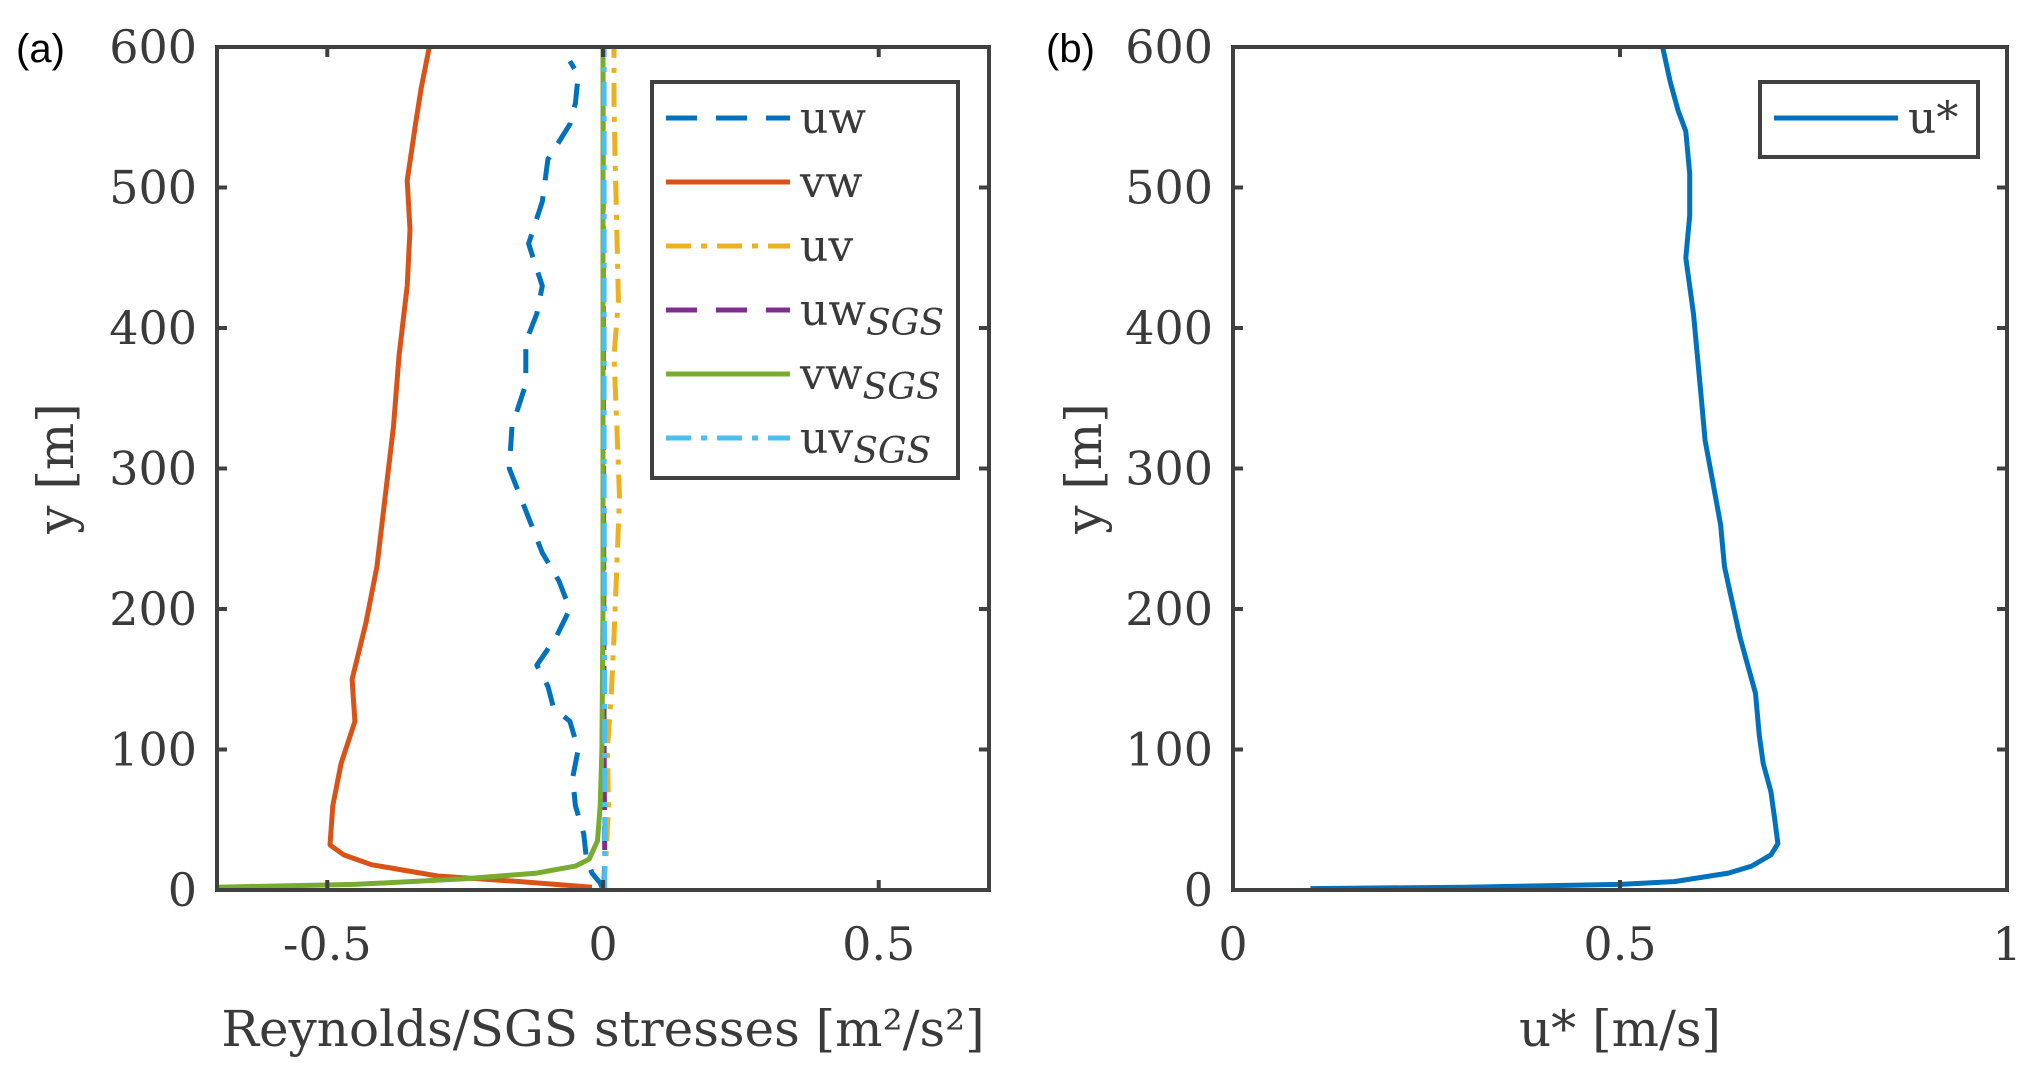 The height and width of the screenshot is (1074, 2037). I want to click on legend-box, so click(805, 280).